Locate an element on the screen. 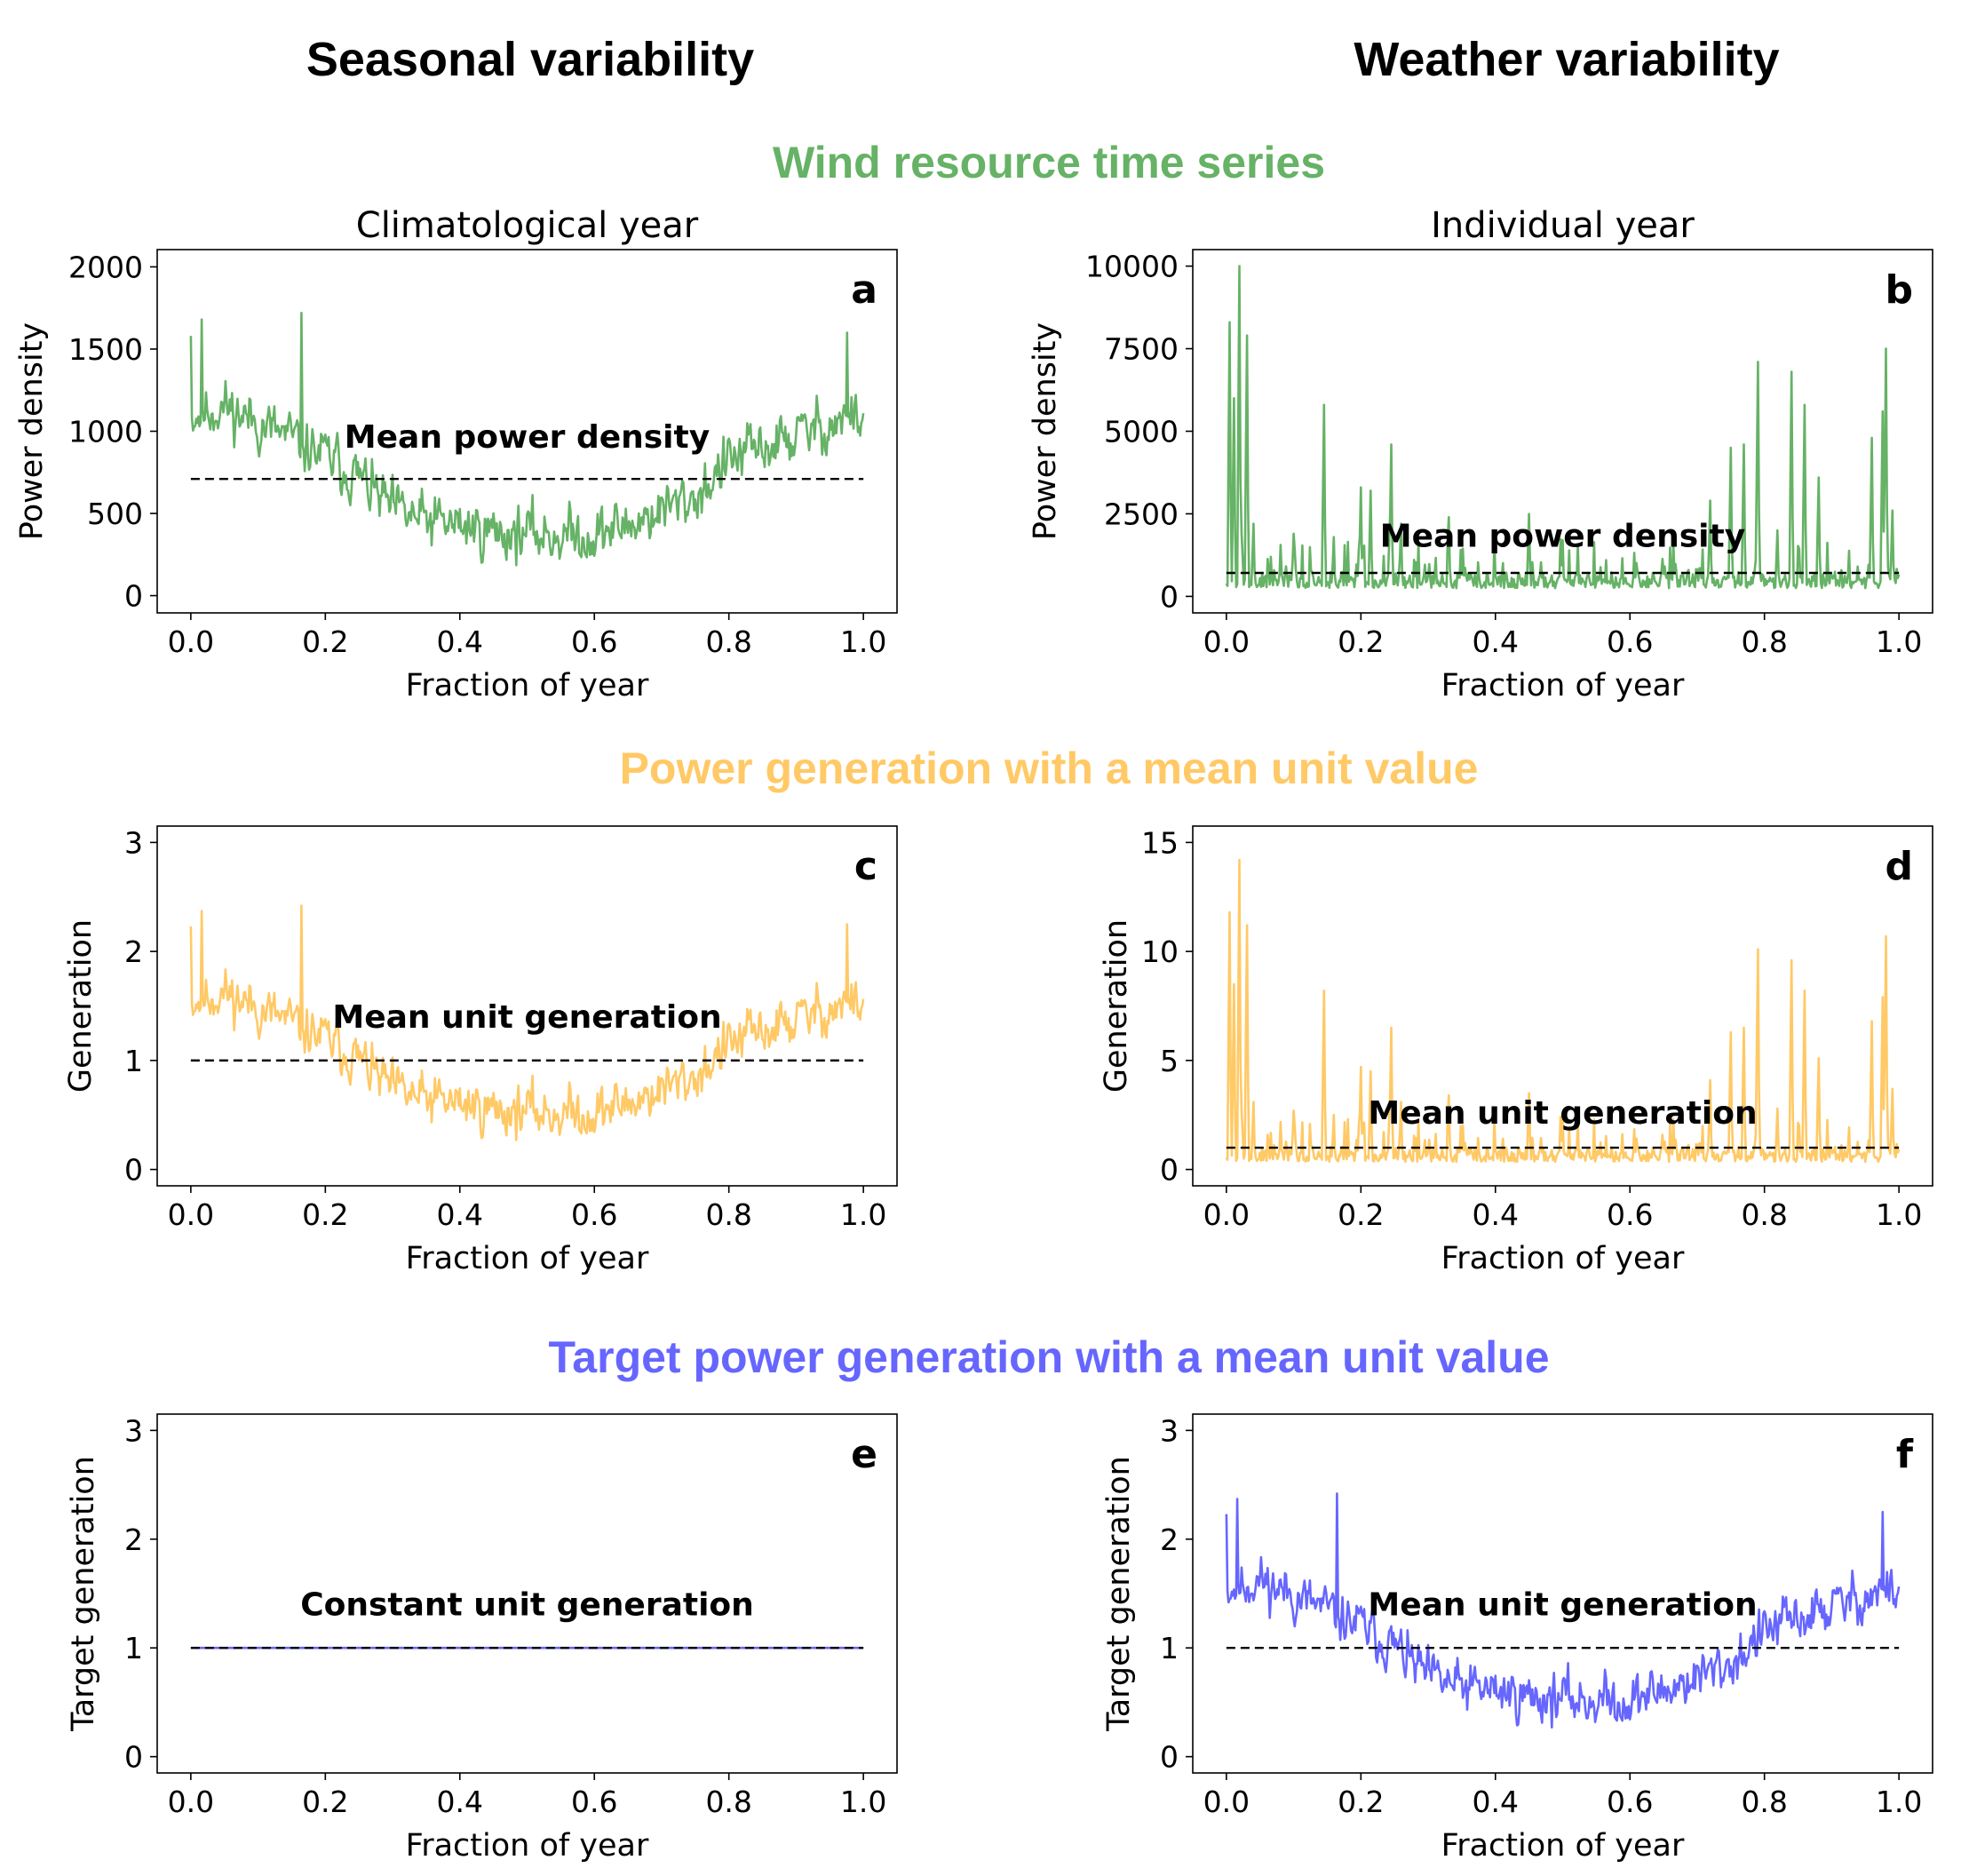 The height and width of the screenshot is (1876, 1961). x-tick-label-c: 0.6 is located at coordinates (594, 1214).